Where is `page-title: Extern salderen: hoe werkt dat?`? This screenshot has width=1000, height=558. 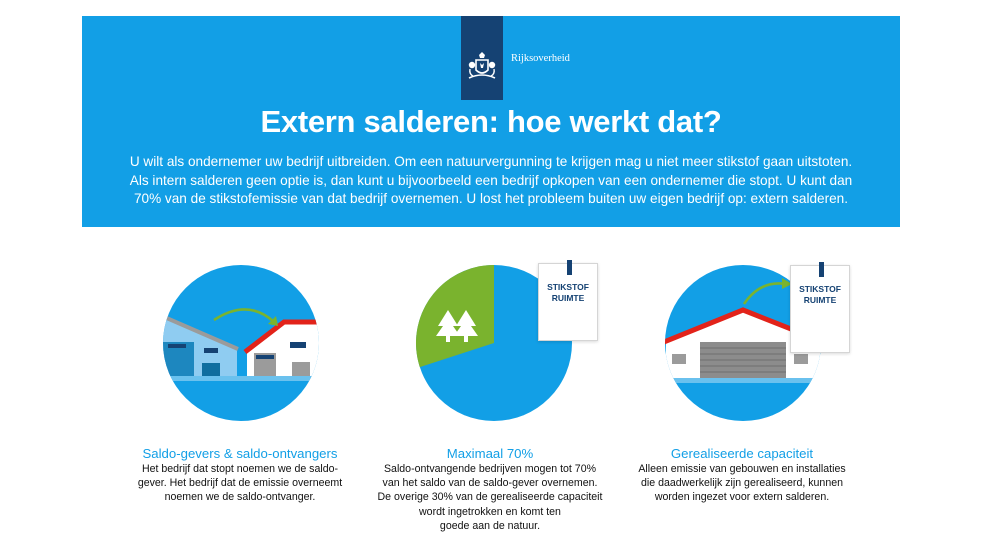 page-title: Extern salderen: hoe werkt dat? is located at coordinates (491, 121).